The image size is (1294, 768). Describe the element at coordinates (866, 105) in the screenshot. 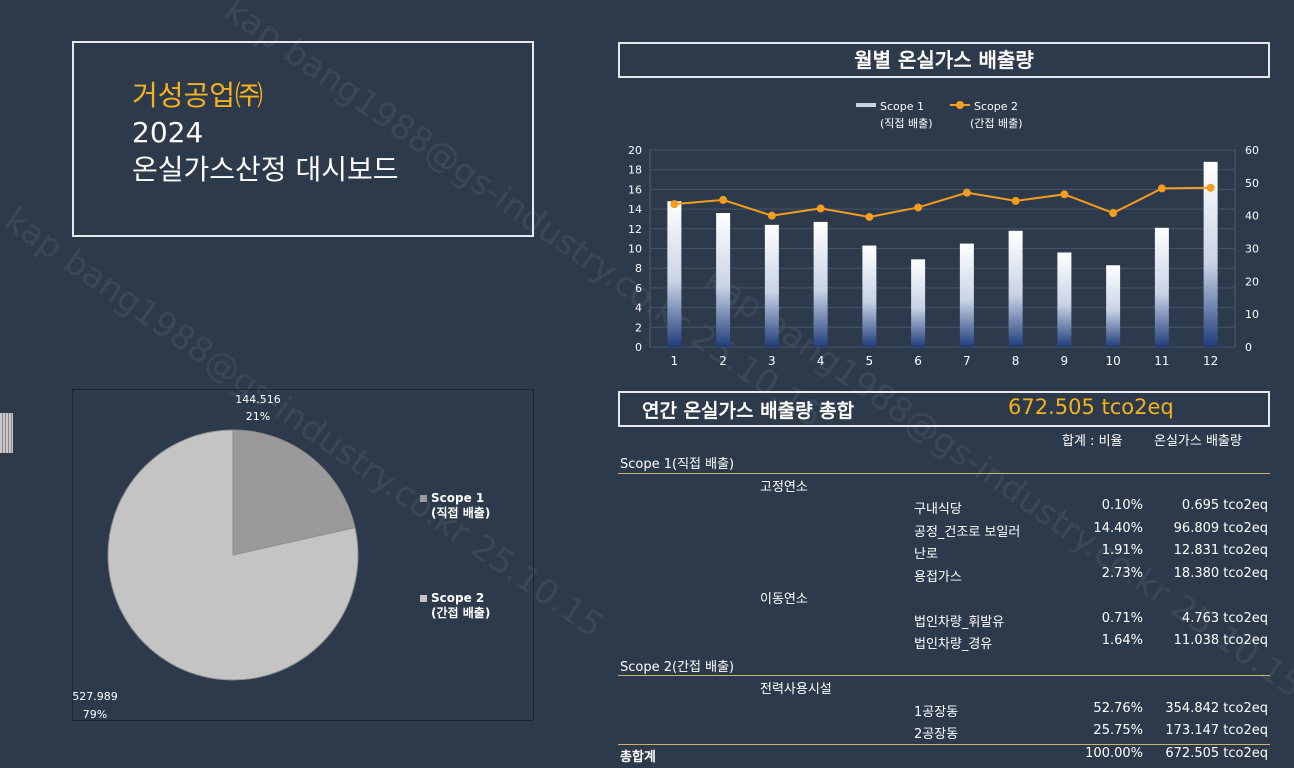

I see `legend-swatch-scope1` at that location.